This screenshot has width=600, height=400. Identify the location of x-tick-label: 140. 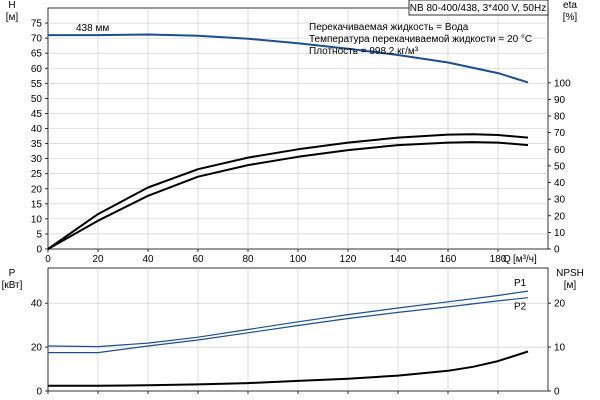
(398, 259).